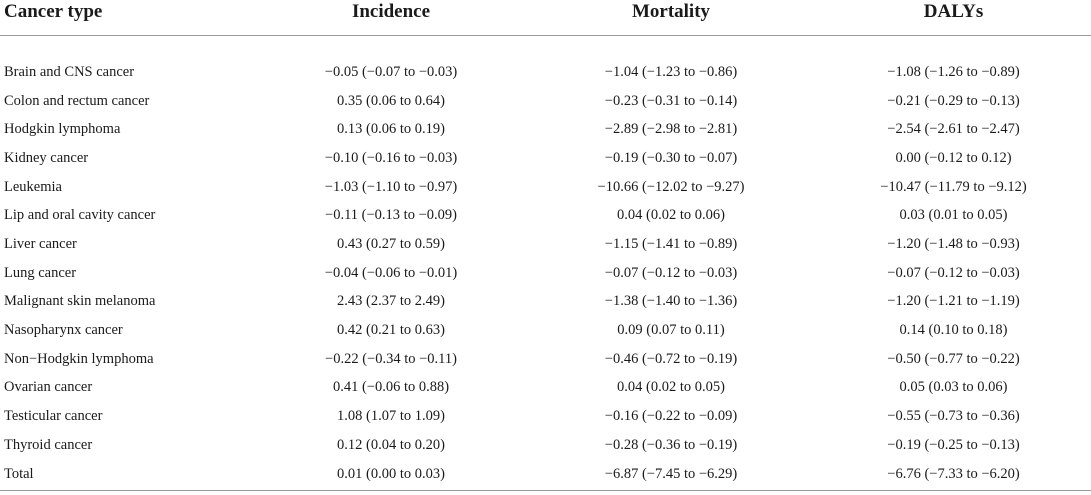 This screenshot has width=1091, height=495. I want to click on cancer-type-cell: Kidney cancer, so click(46, 157).